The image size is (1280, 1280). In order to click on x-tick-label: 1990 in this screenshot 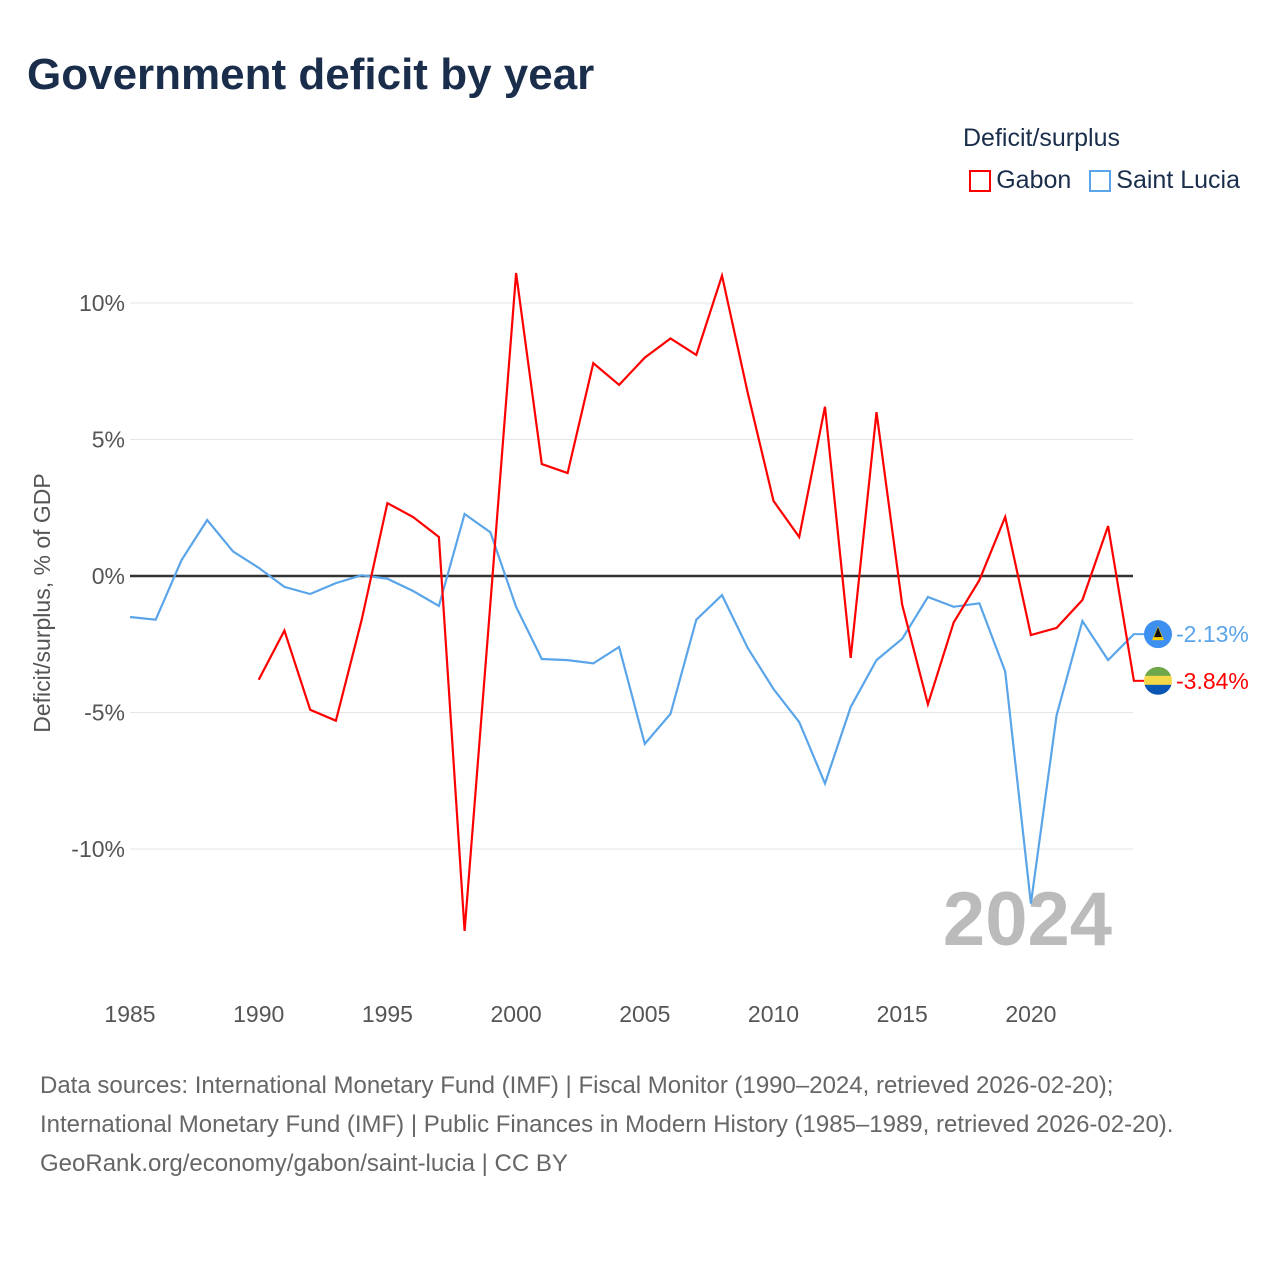, I will do `click(258, 1014)`.